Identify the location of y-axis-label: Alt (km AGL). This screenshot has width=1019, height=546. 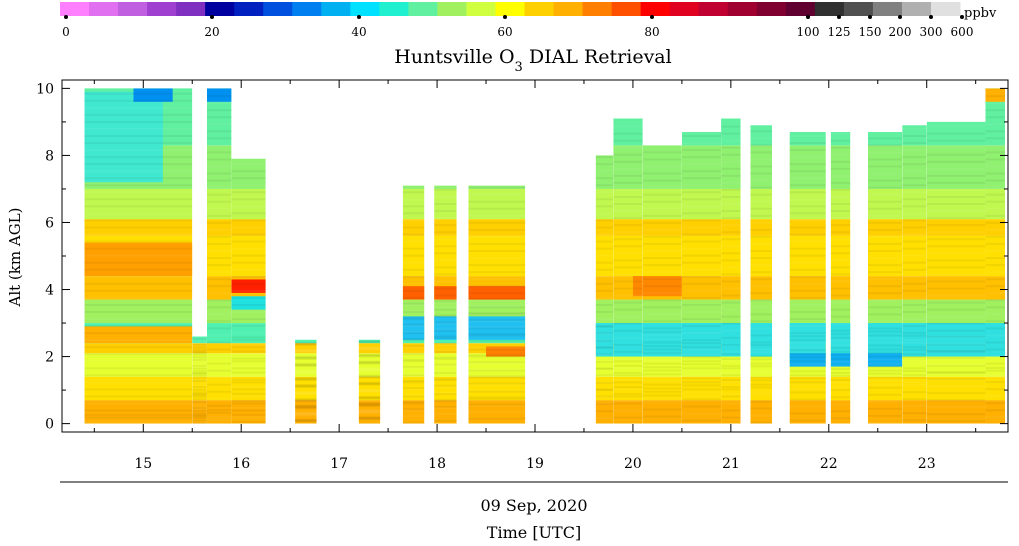
(15, 258).